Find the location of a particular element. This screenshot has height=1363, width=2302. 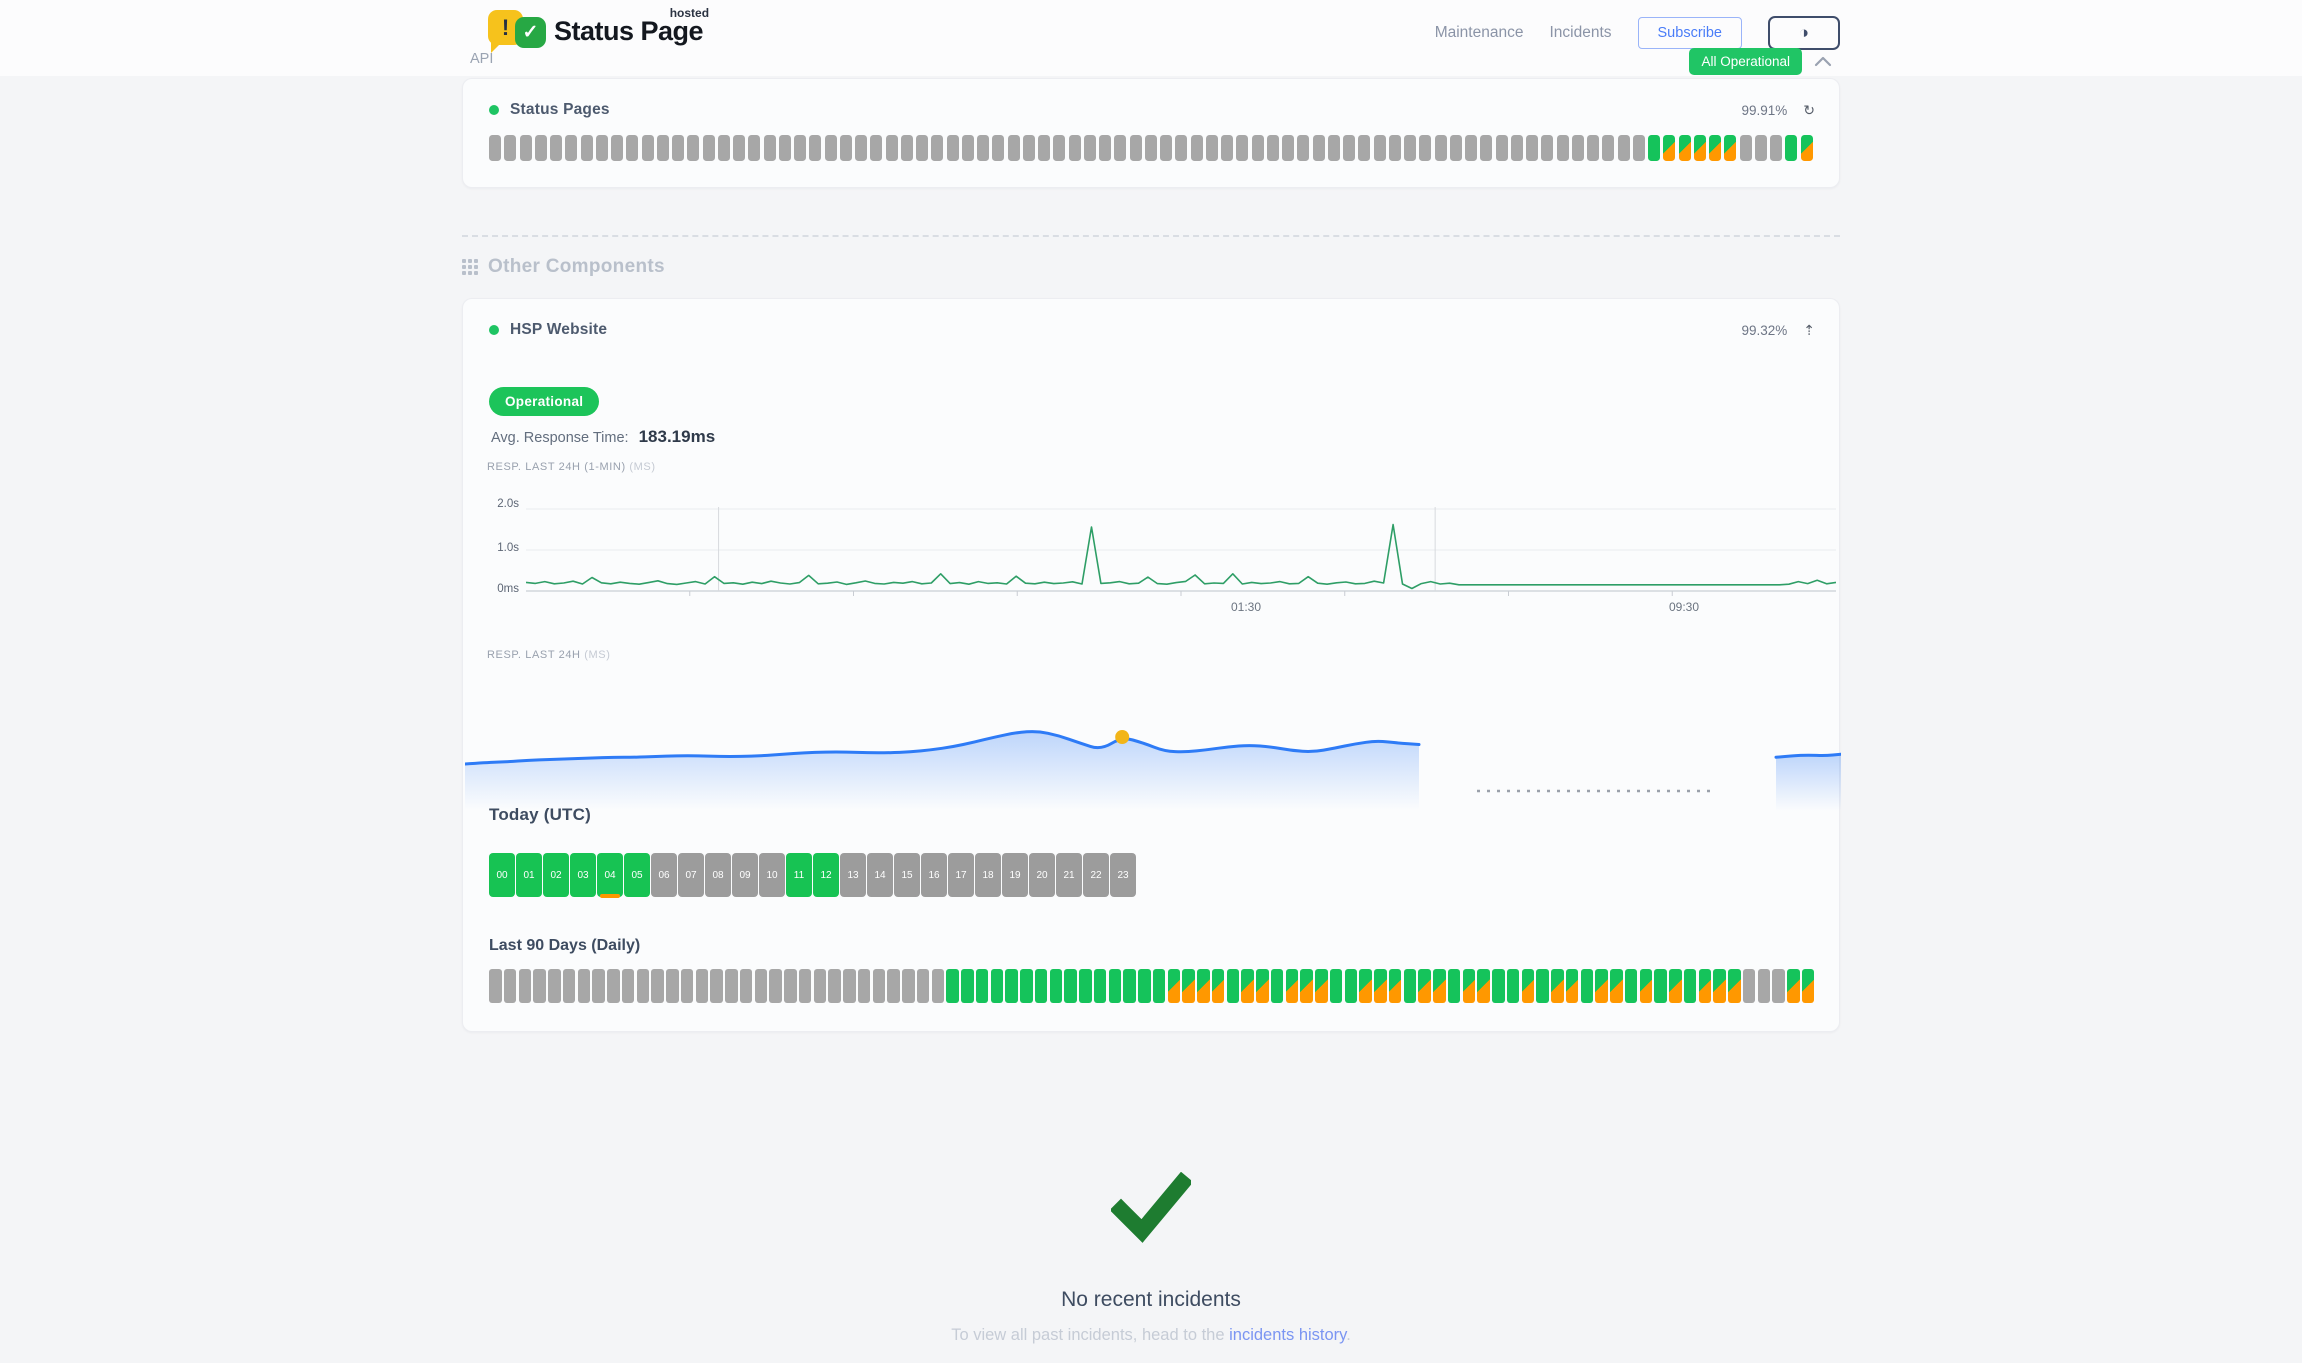

hour-cell-15: 15 is located at coordinates (907, 875).